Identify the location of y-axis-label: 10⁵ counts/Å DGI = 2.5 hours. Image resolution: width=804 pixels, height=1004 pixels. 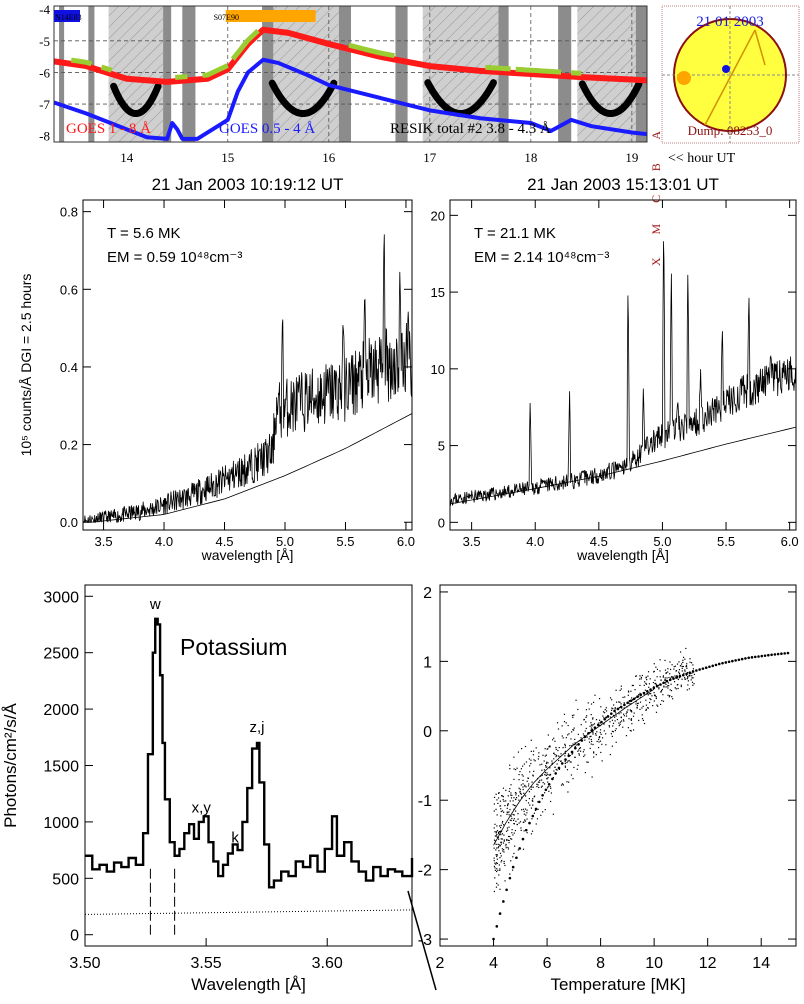
(26, 365).